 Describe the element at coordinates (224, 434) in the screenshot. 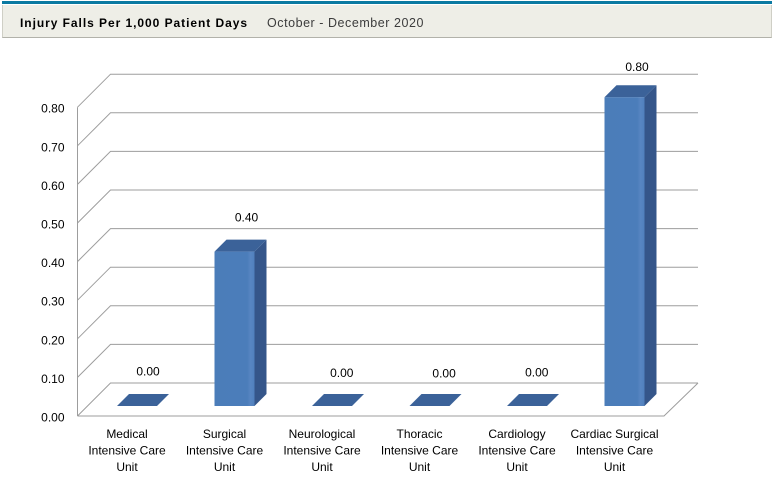

I see `svg-text: Surgical` at that location.